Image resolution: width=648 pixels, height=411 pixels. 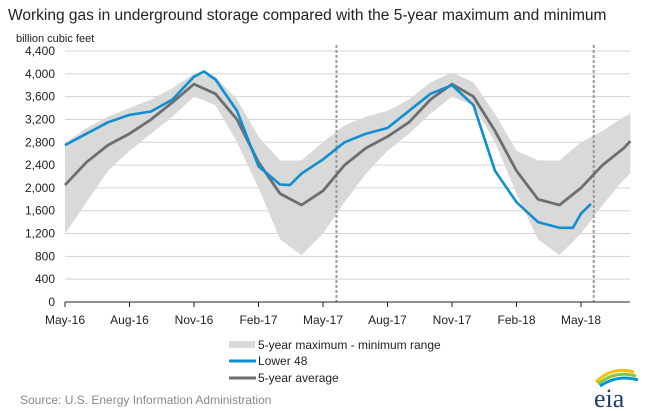 What do you see at coordinates (349, 345) in the screenshot?
I see `legend-label-range: 5-year maximum - minimum range` at bounding box center [349, 345].